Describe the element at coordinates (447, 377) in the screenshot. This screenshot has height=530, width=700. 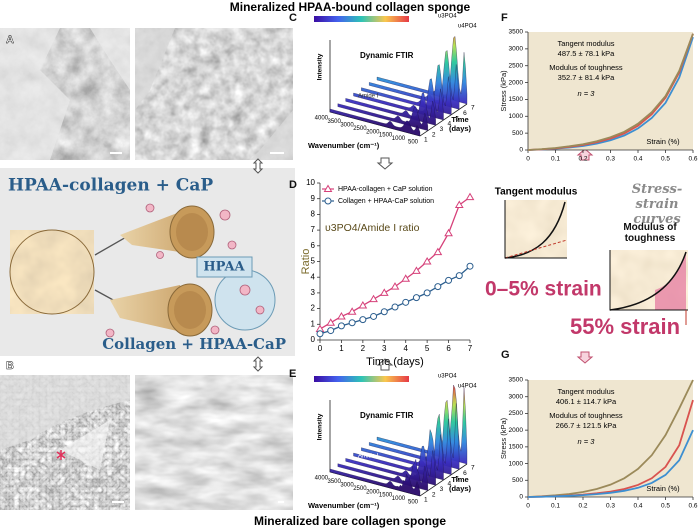
I see `peak-label: υ3PO4` at that location.